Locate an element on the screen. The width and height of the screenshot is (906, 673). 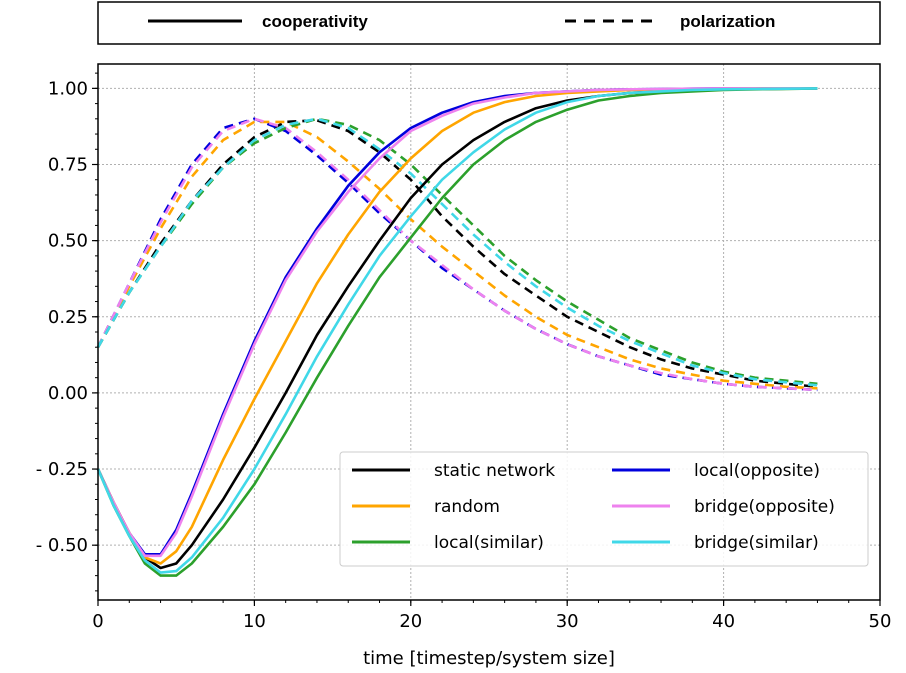
y-tick-label: 0.25 is located at coordinates (68, 317).